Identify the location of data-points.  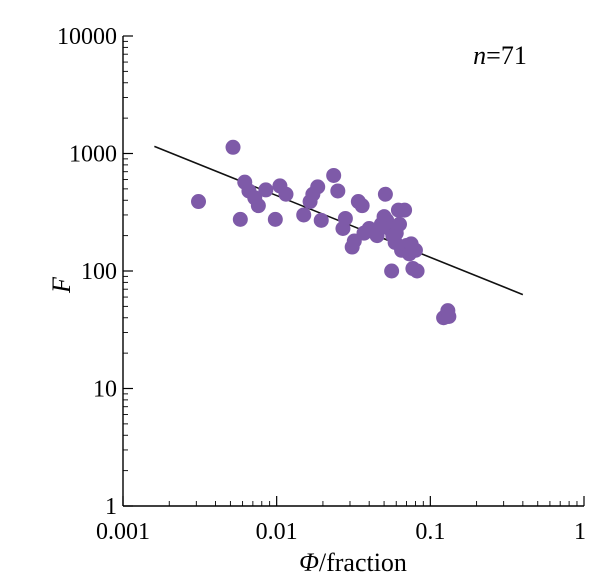
(324, 232).